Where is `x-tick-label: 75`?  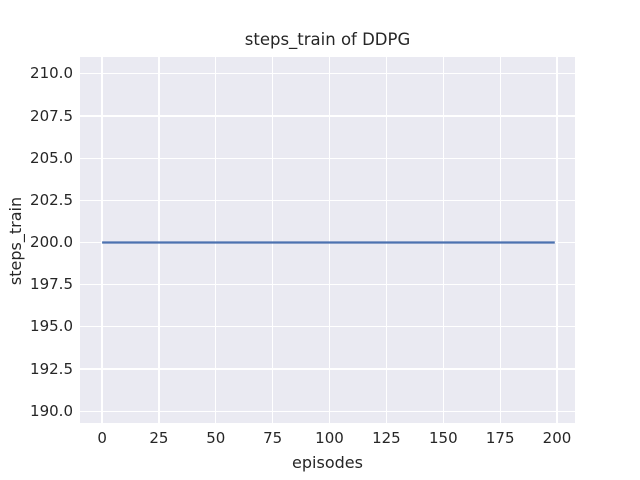 x-tick-label: 75 is located at coordinates (273, 438).